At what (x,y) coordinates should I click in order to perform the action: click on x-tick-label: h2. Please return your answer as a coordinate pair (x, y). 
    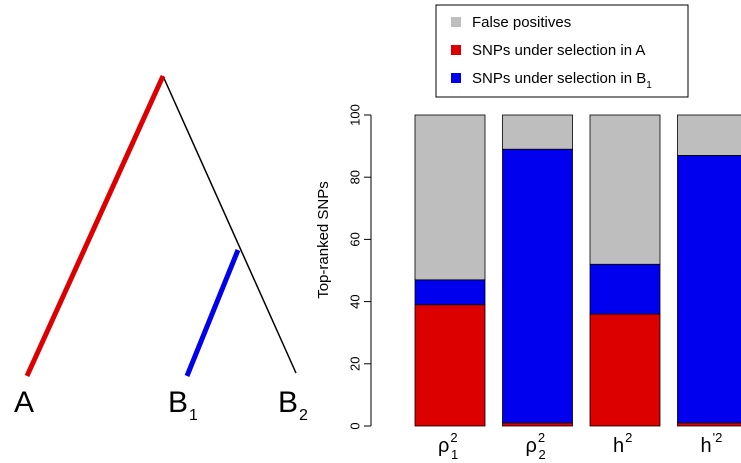
    Looking at the image, I should click on (622, 443).